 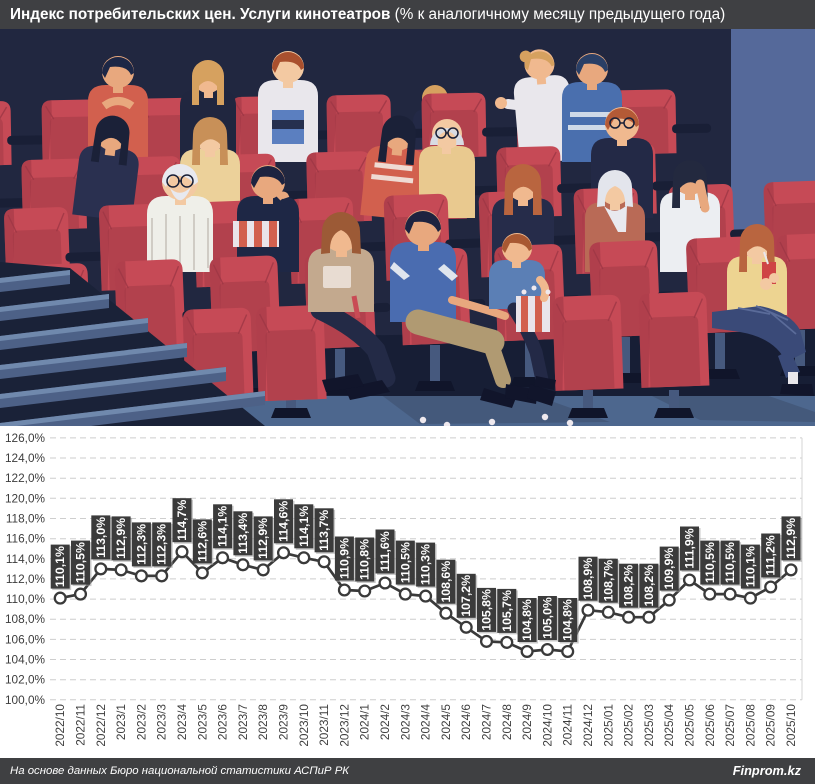 I want to click on svg-text: 2024/5, so click(x=446, y=722).